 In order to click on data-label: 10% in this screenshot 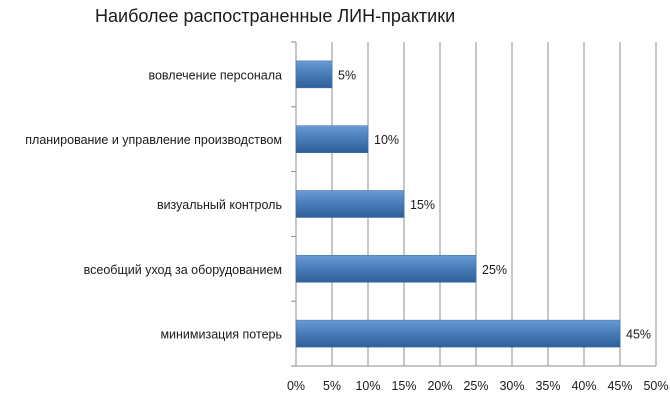, I will do `click(386, 140)`.